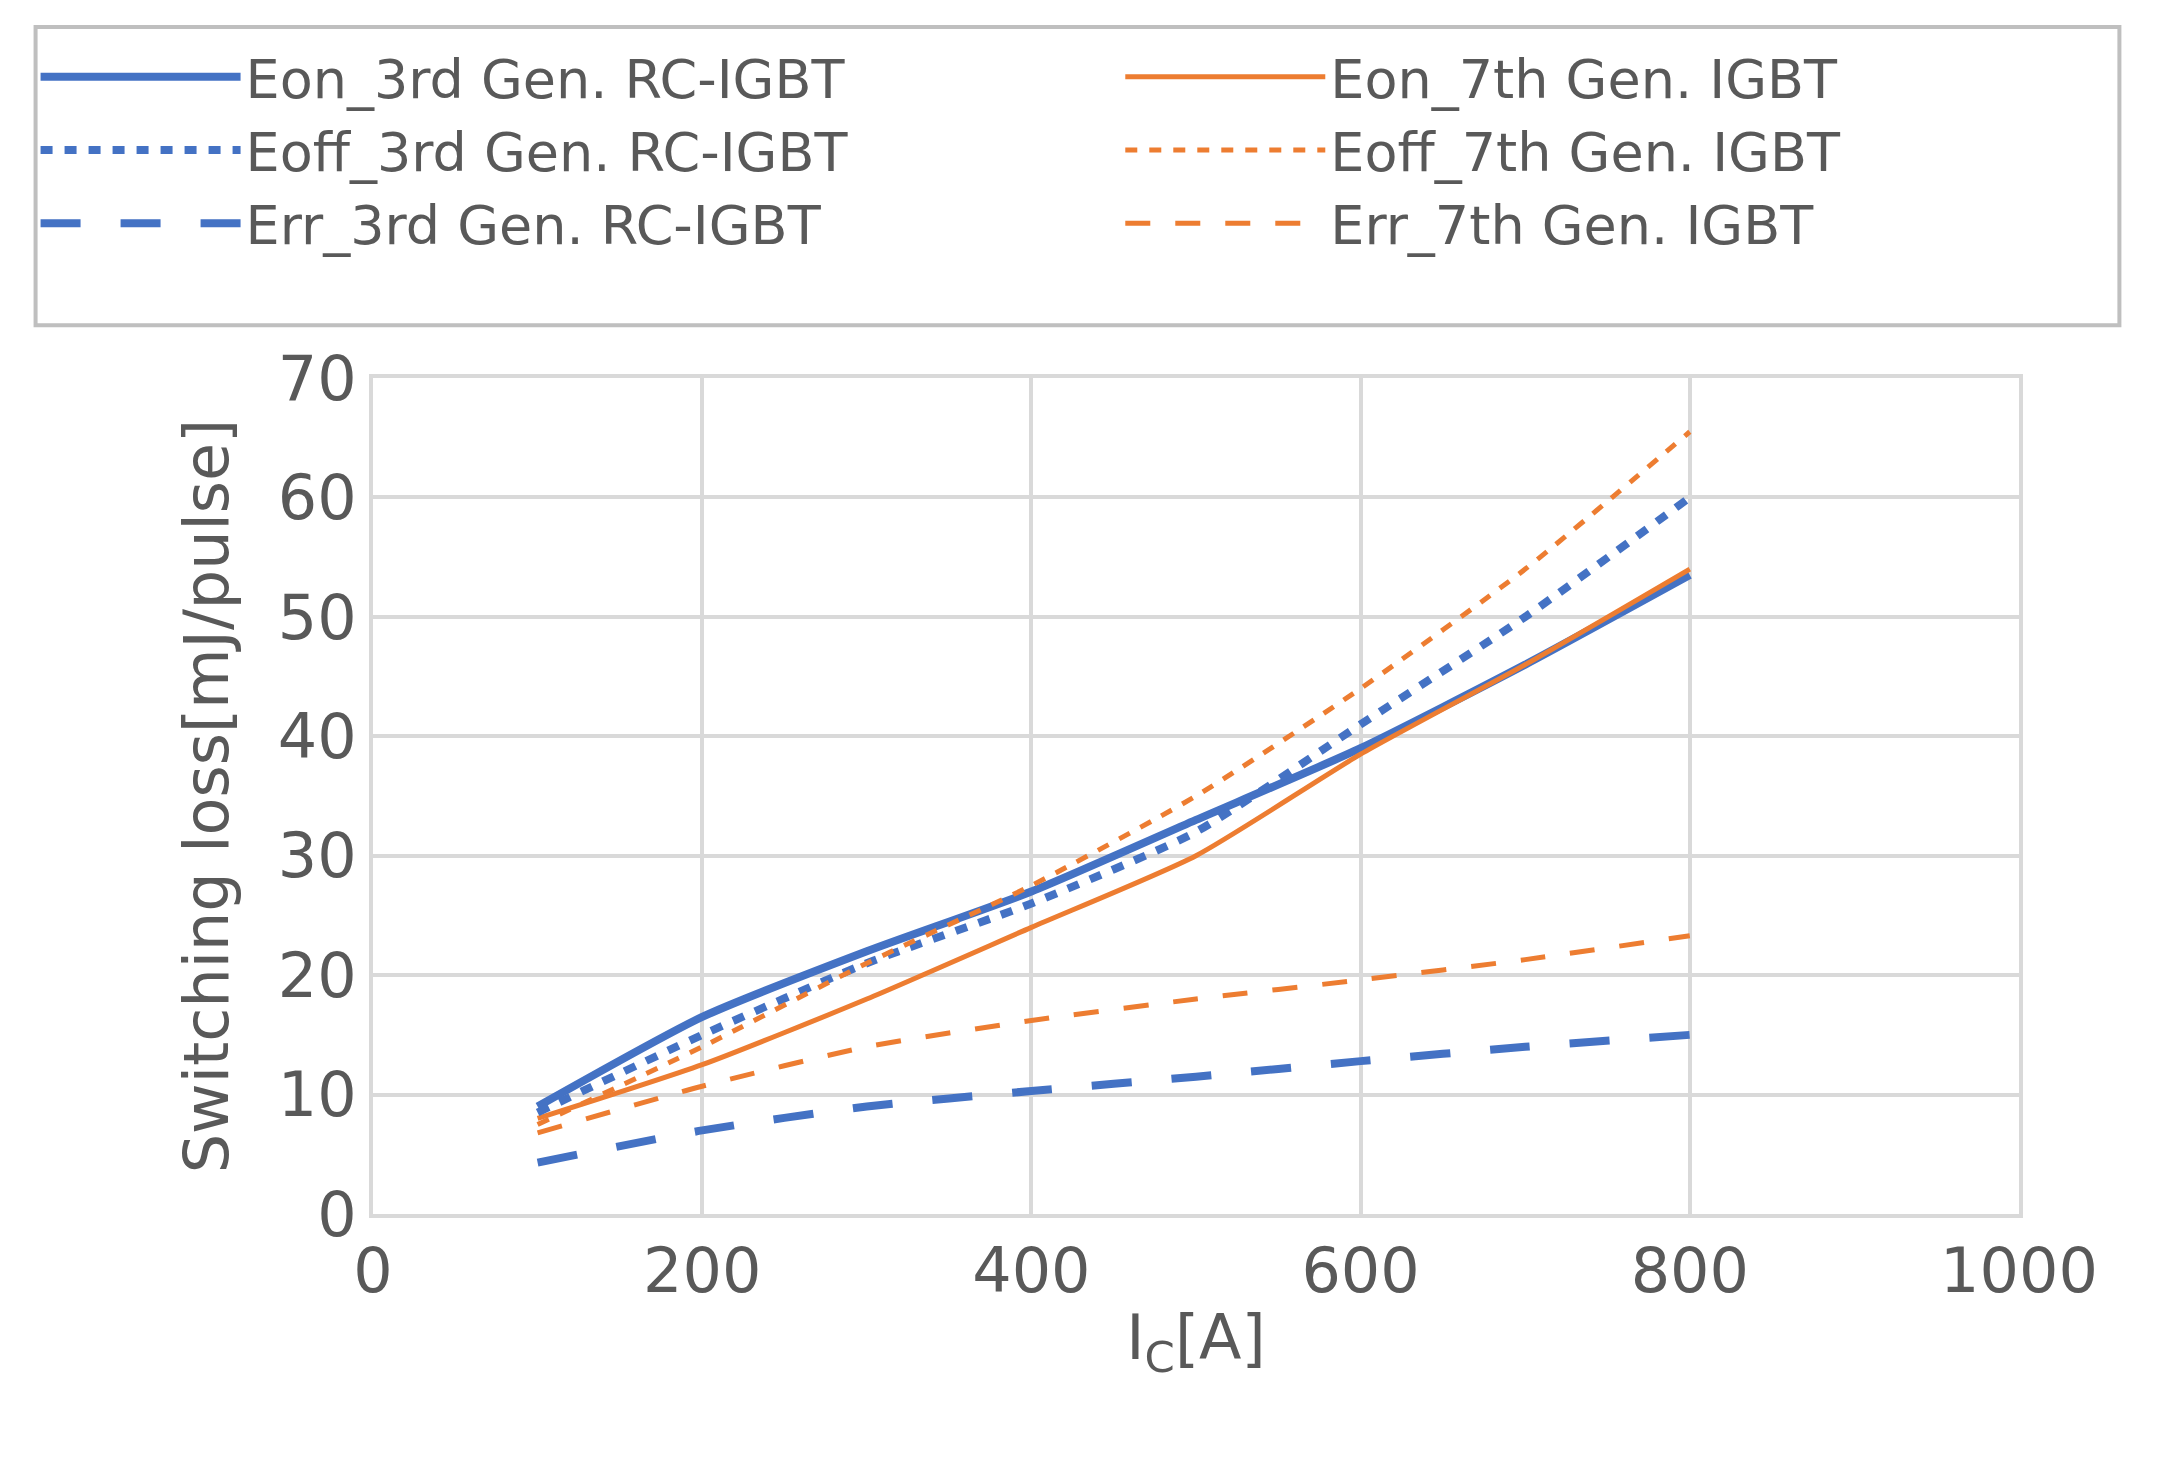 Image resolution: width=2169 pixels, height=1476 pixels. Describe the element at coordinates (1031, 1271) in the screenshot. I see `x-tick-label: 400` at that location.